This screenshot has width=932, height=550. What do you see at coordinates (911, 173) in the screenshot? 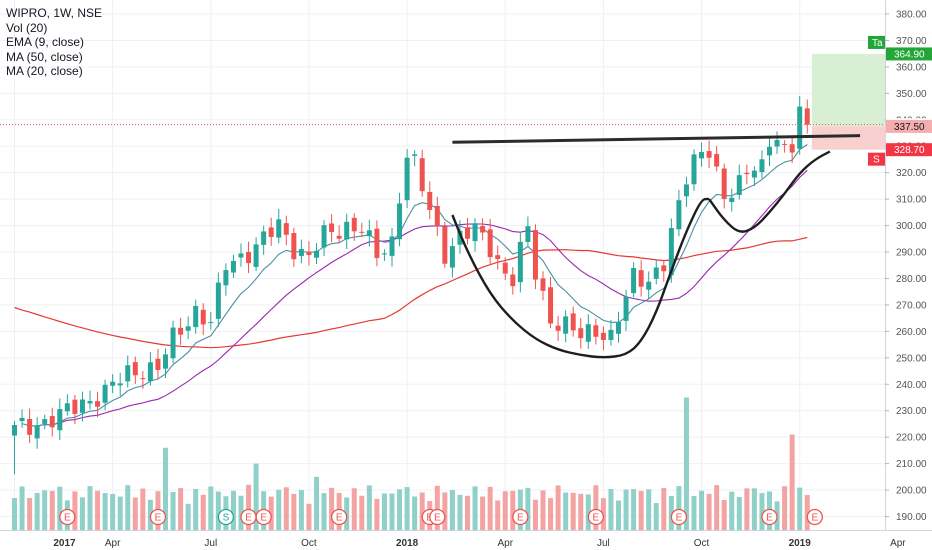
I see `price-tick-label: 320.00` at bounding box center [911, 173].